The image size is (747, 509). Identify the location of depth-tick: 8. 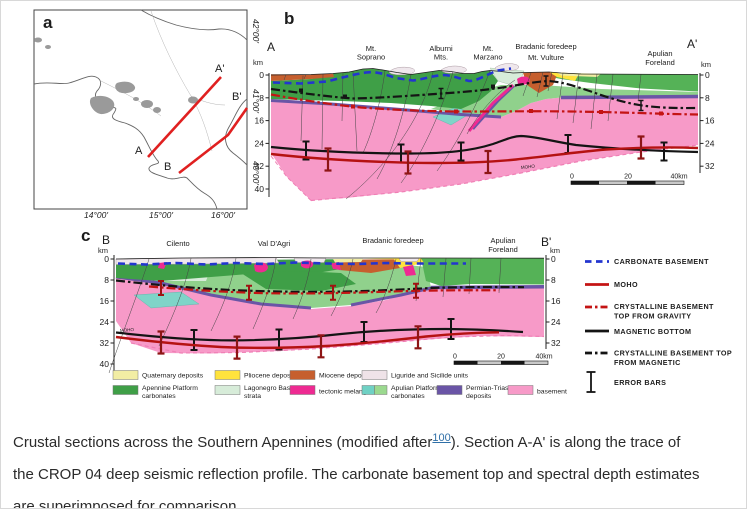
(261, 98).